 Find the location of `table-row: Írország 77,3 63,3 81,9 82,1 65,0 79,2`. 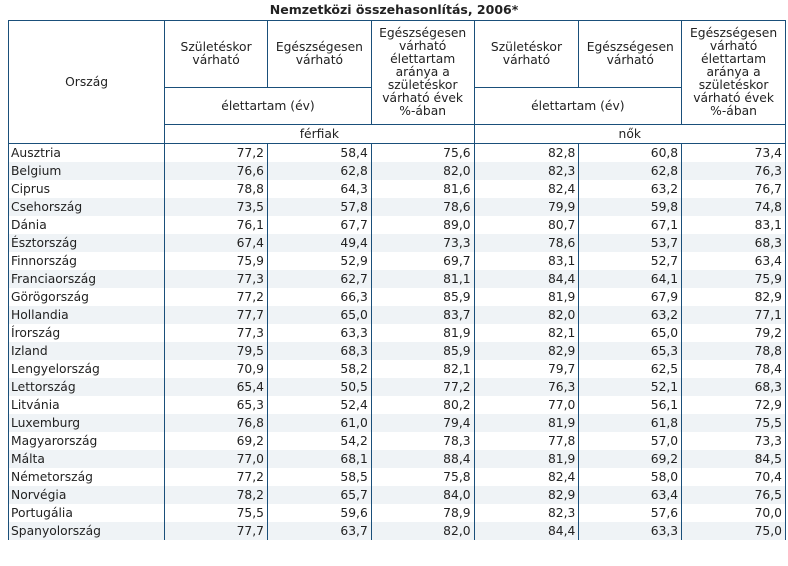

table-row: Írország 77,3 63,3 81,9 82,1 65,0 79,2 is located at coordinates (396, 333).